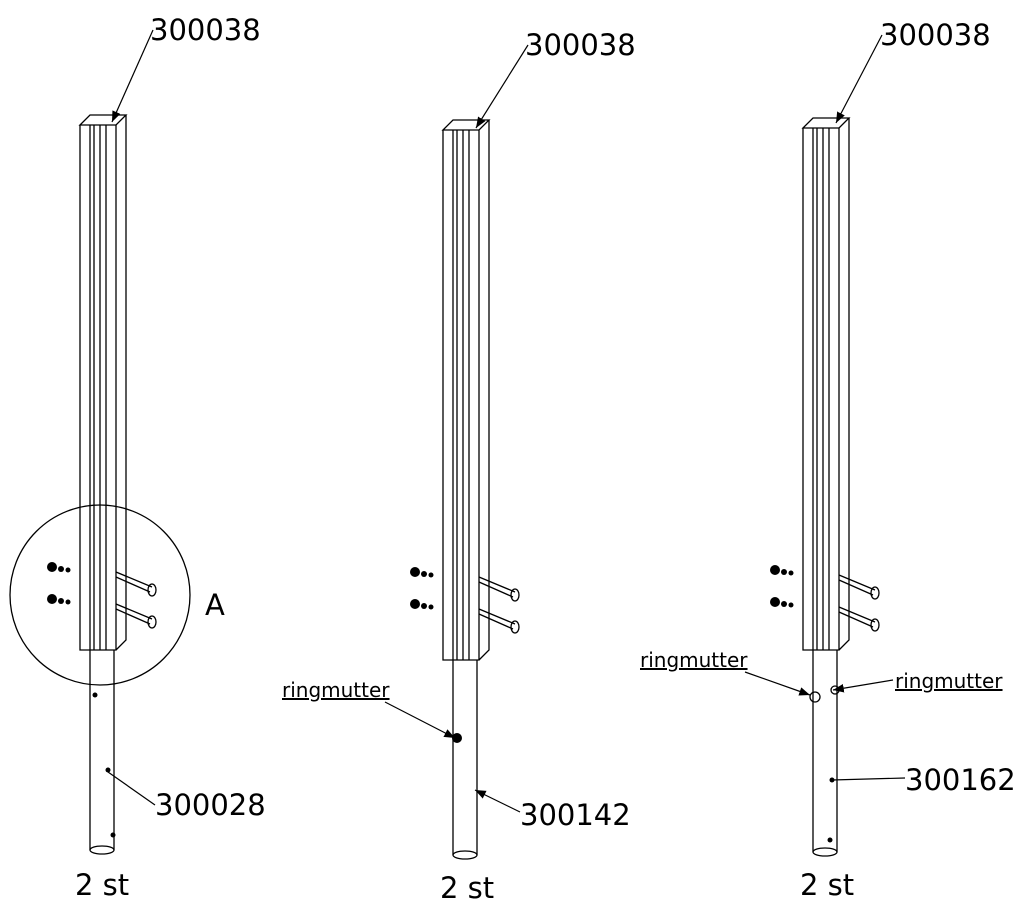  I want to click on detail-circle, so click(100, 595).